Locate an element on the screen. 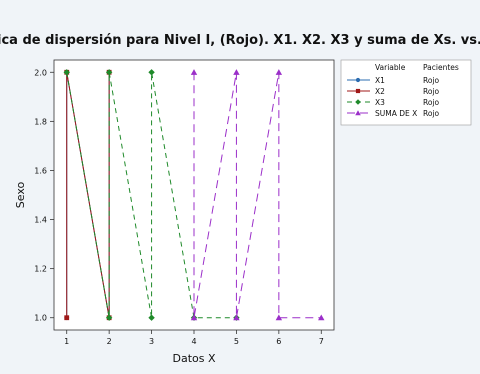 The width and height of the screenshot is (480, 374). y-tick-label: 1.2 is located at coordinates (40, 269).